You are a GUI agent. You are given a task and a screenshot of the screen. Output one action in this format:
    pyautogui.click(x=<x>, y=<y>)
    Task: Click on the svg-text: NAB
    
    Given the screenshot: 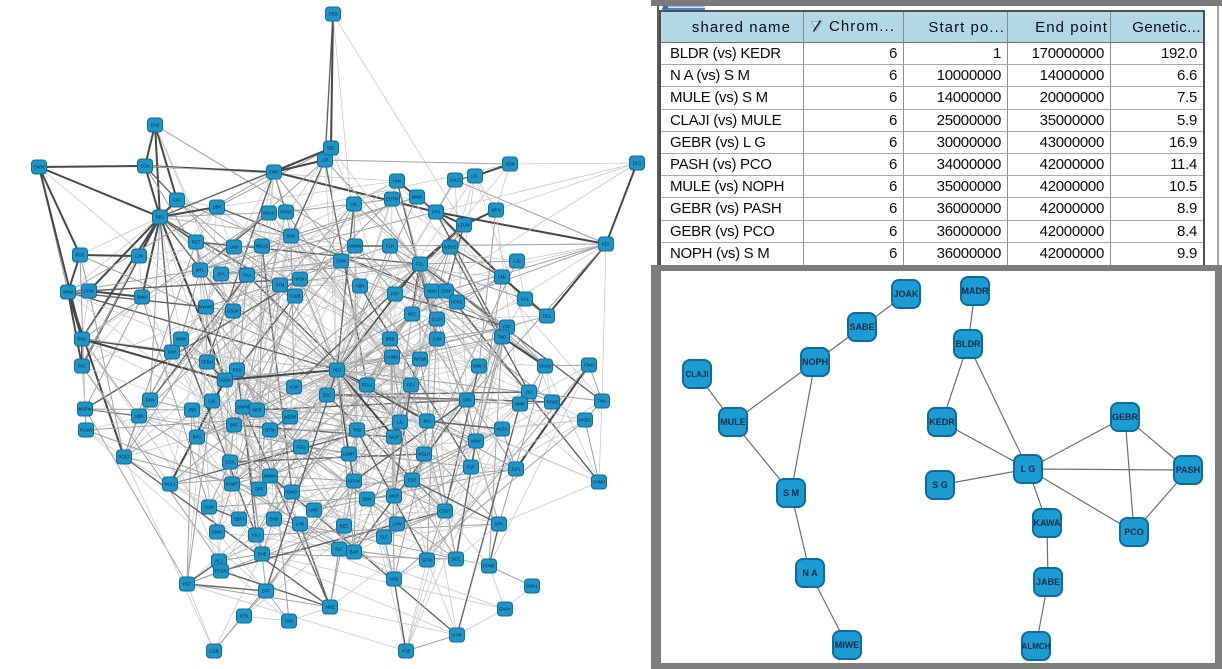 What is the action you would take?
    pyautogui.click(x=394, y=579)
    